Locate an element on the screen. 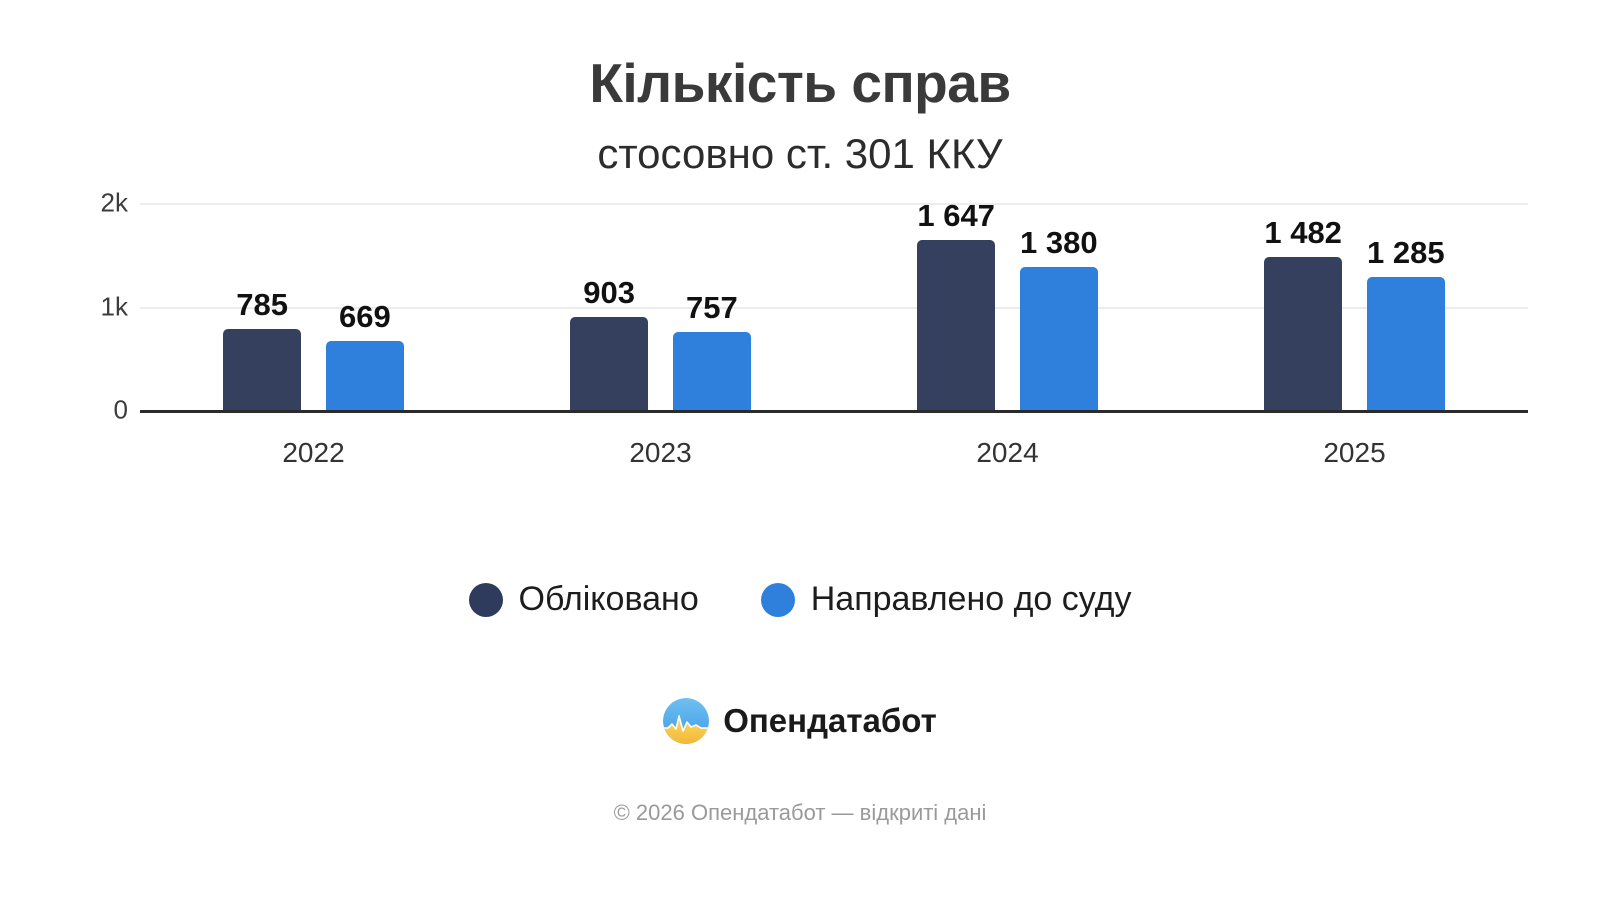  bar-value-label: 785 is located at coordinates (262, 304).